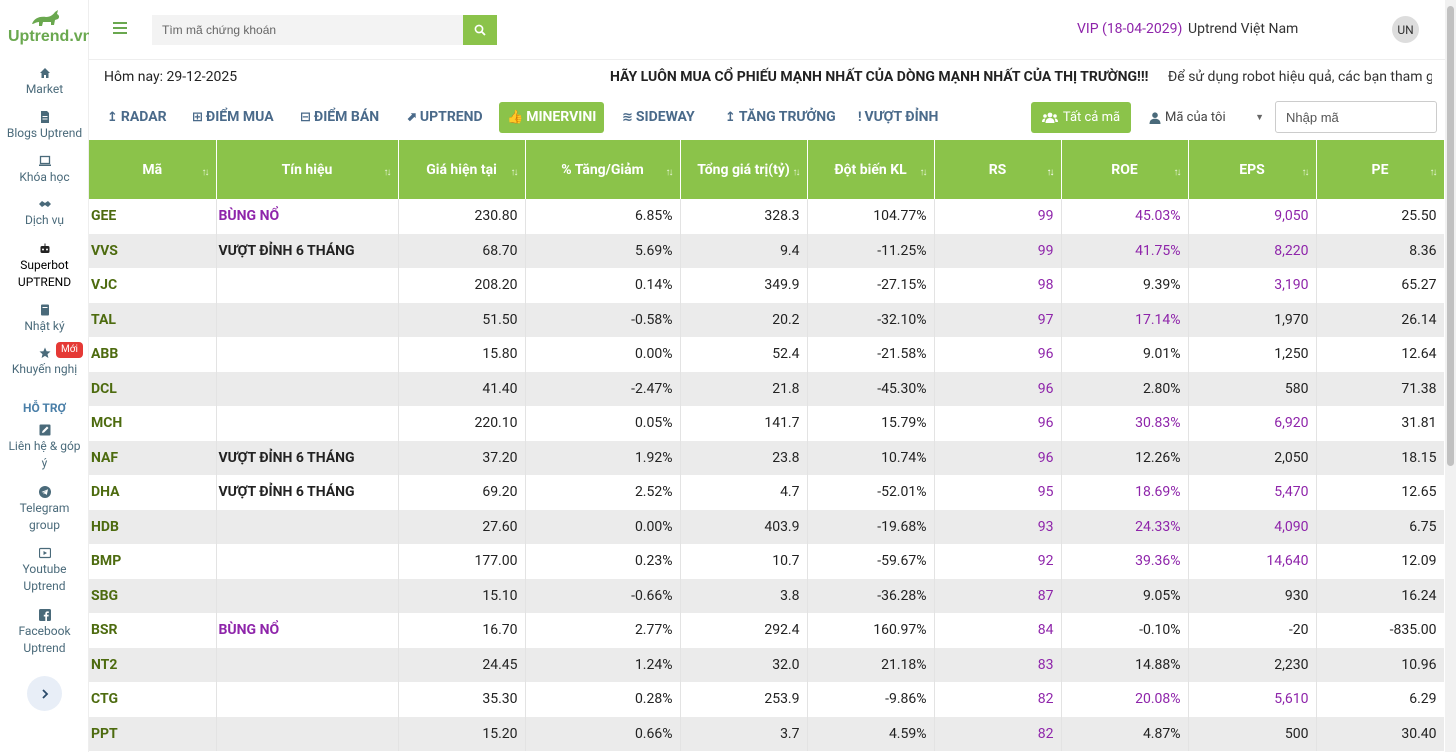 This screenshot has height=752, width=1456. I want to click on sidebar-item-facebook: Facebook Uptrend, so click(44, 633).